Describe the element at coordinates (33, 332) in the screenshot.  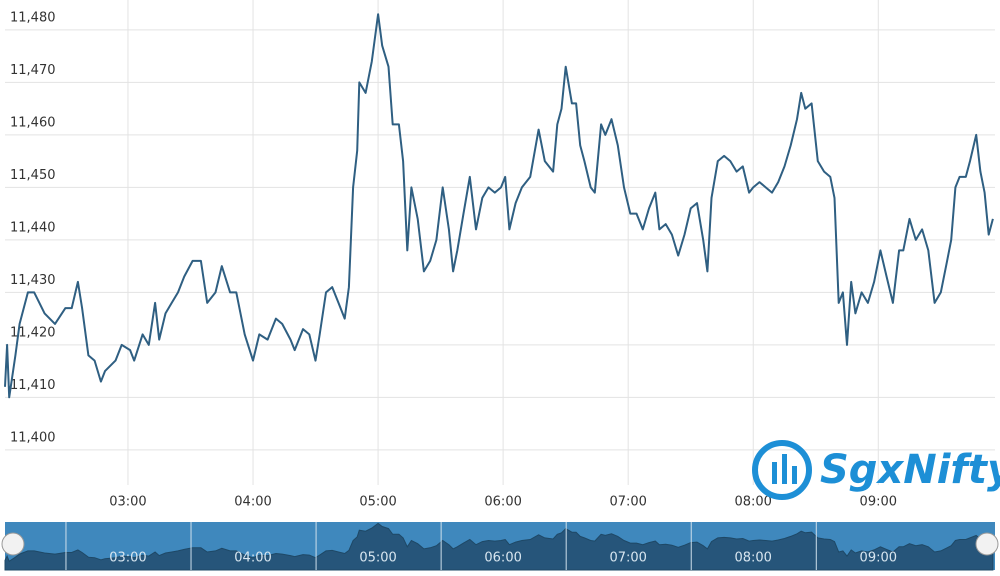
I see `y-tick-label: 11,420` at that location.